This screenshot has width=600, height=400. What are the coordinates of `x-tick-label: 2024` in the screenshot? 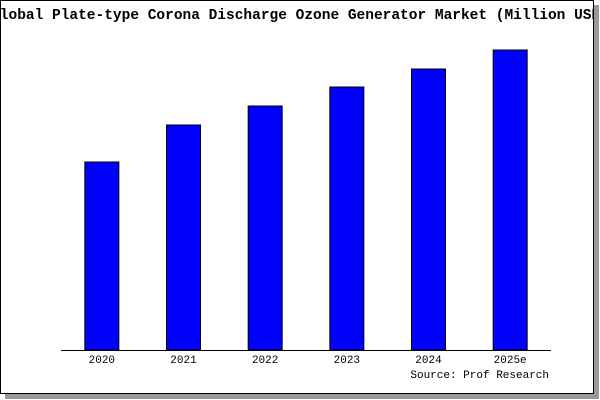 It's located at (428, 361).